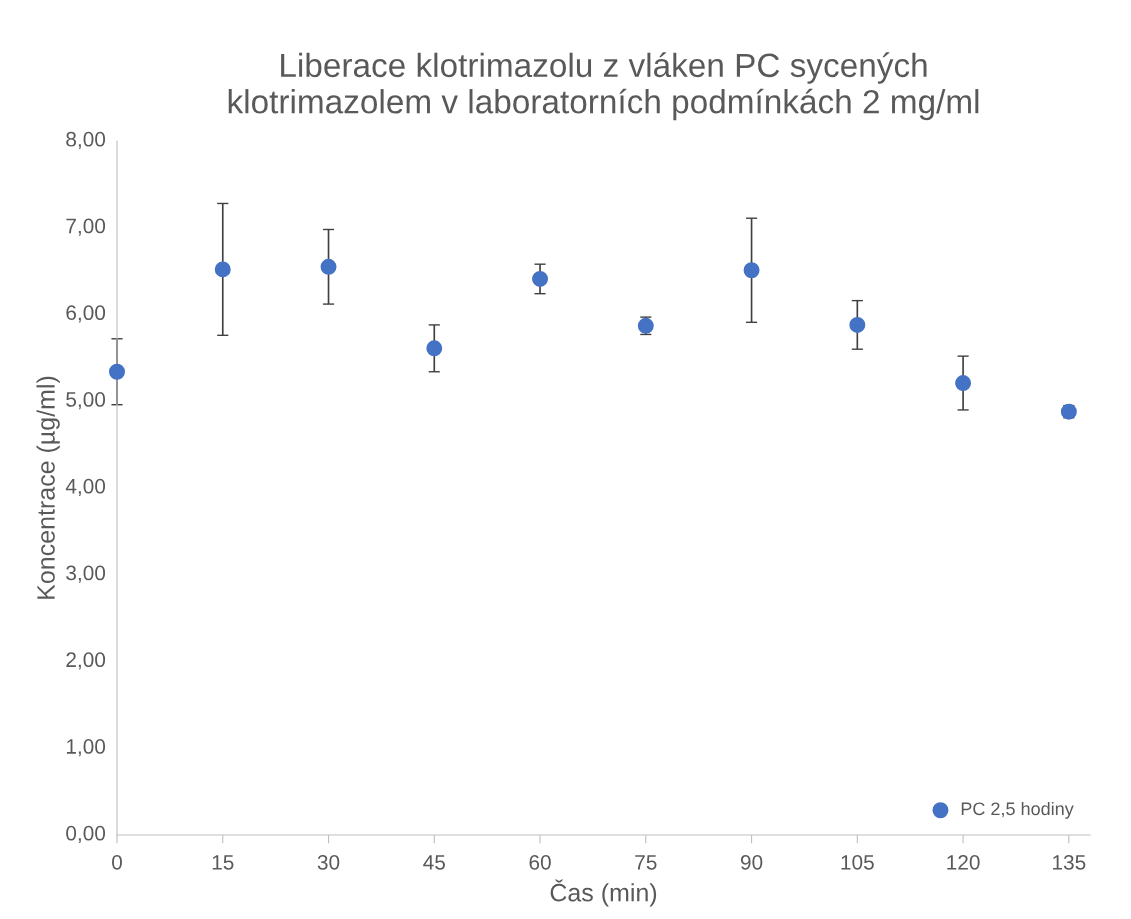  Describe the element at coordinates (646, 862) in the screenshot. I see `x-tick-label: 75` at that location.